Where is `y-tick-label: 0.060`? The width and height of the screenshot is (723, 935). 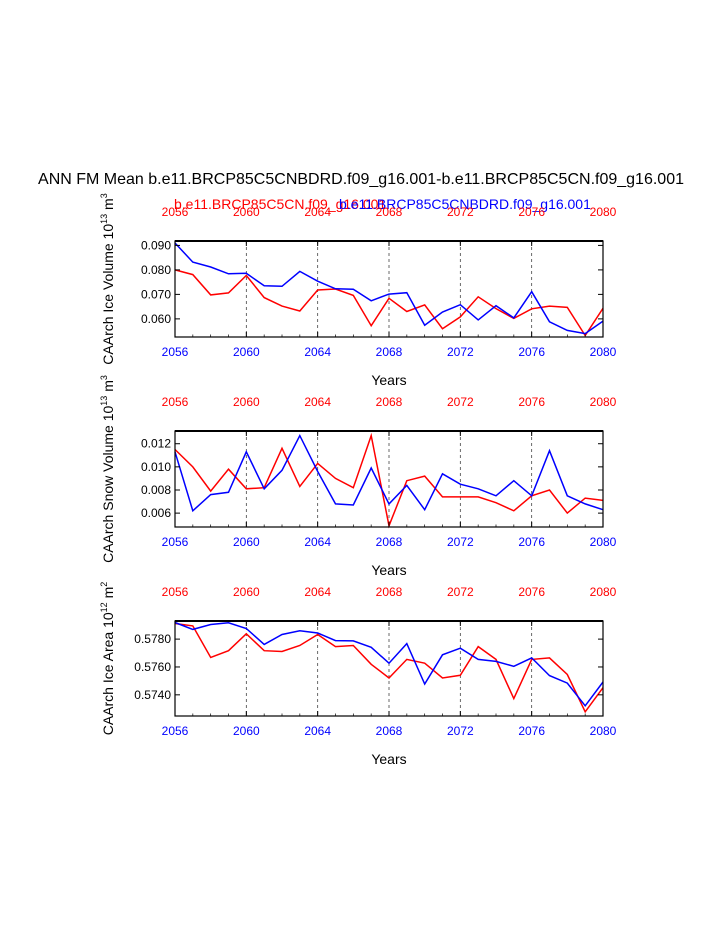
y-tick-label: 0.060 is located at coordinates (156, 319).